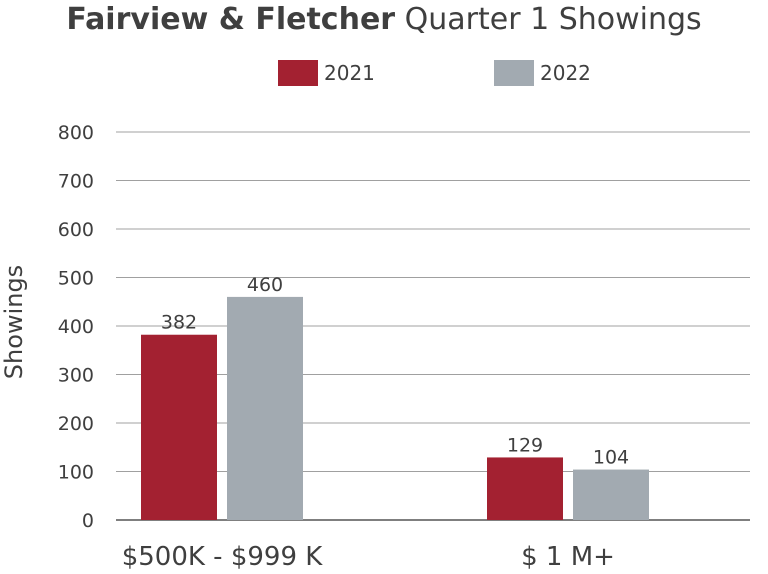 Image resolution: width=768 pixels, height=574 pixels. What do you see at coordinates (14, 322) in the screenshot?
I see `y-axis-label: Showings` at bounding box center [14, 322].